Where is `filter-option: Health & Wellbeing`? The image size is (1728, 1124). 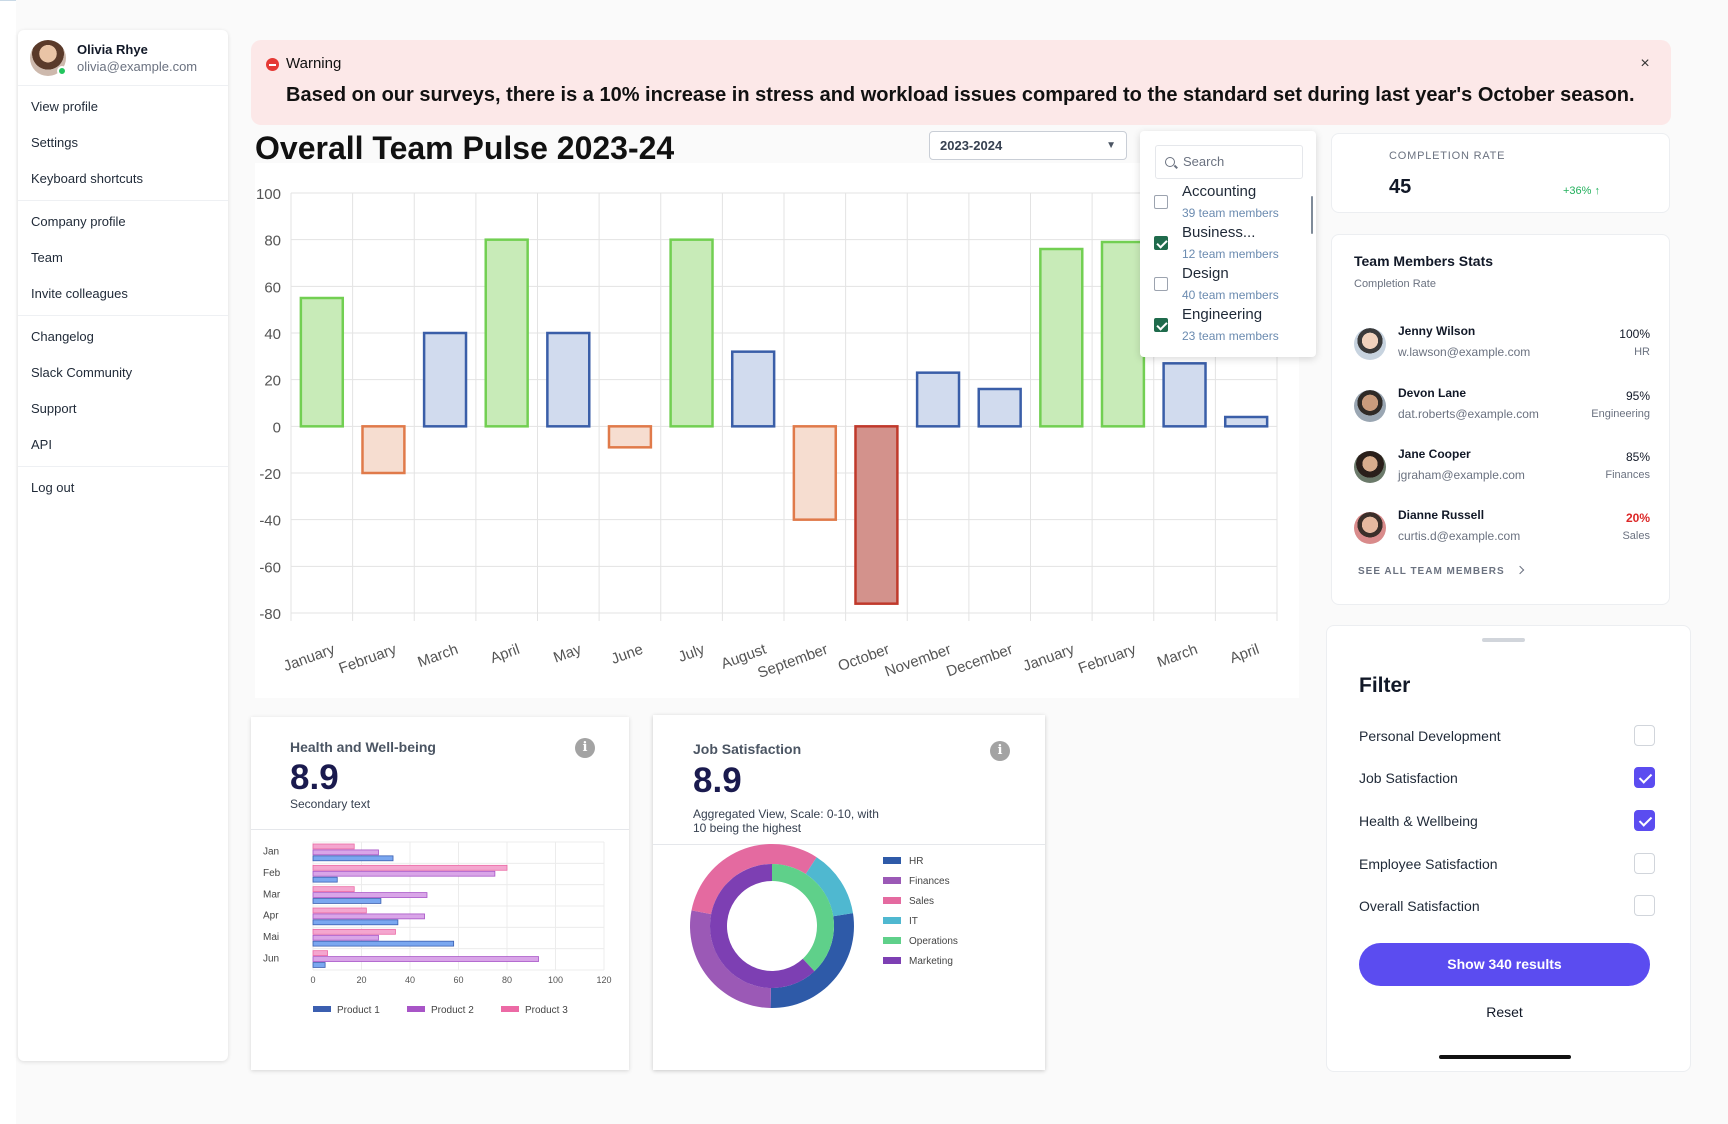 filter-option: Health & Wellbeing is located at coordinates (1507, 822).